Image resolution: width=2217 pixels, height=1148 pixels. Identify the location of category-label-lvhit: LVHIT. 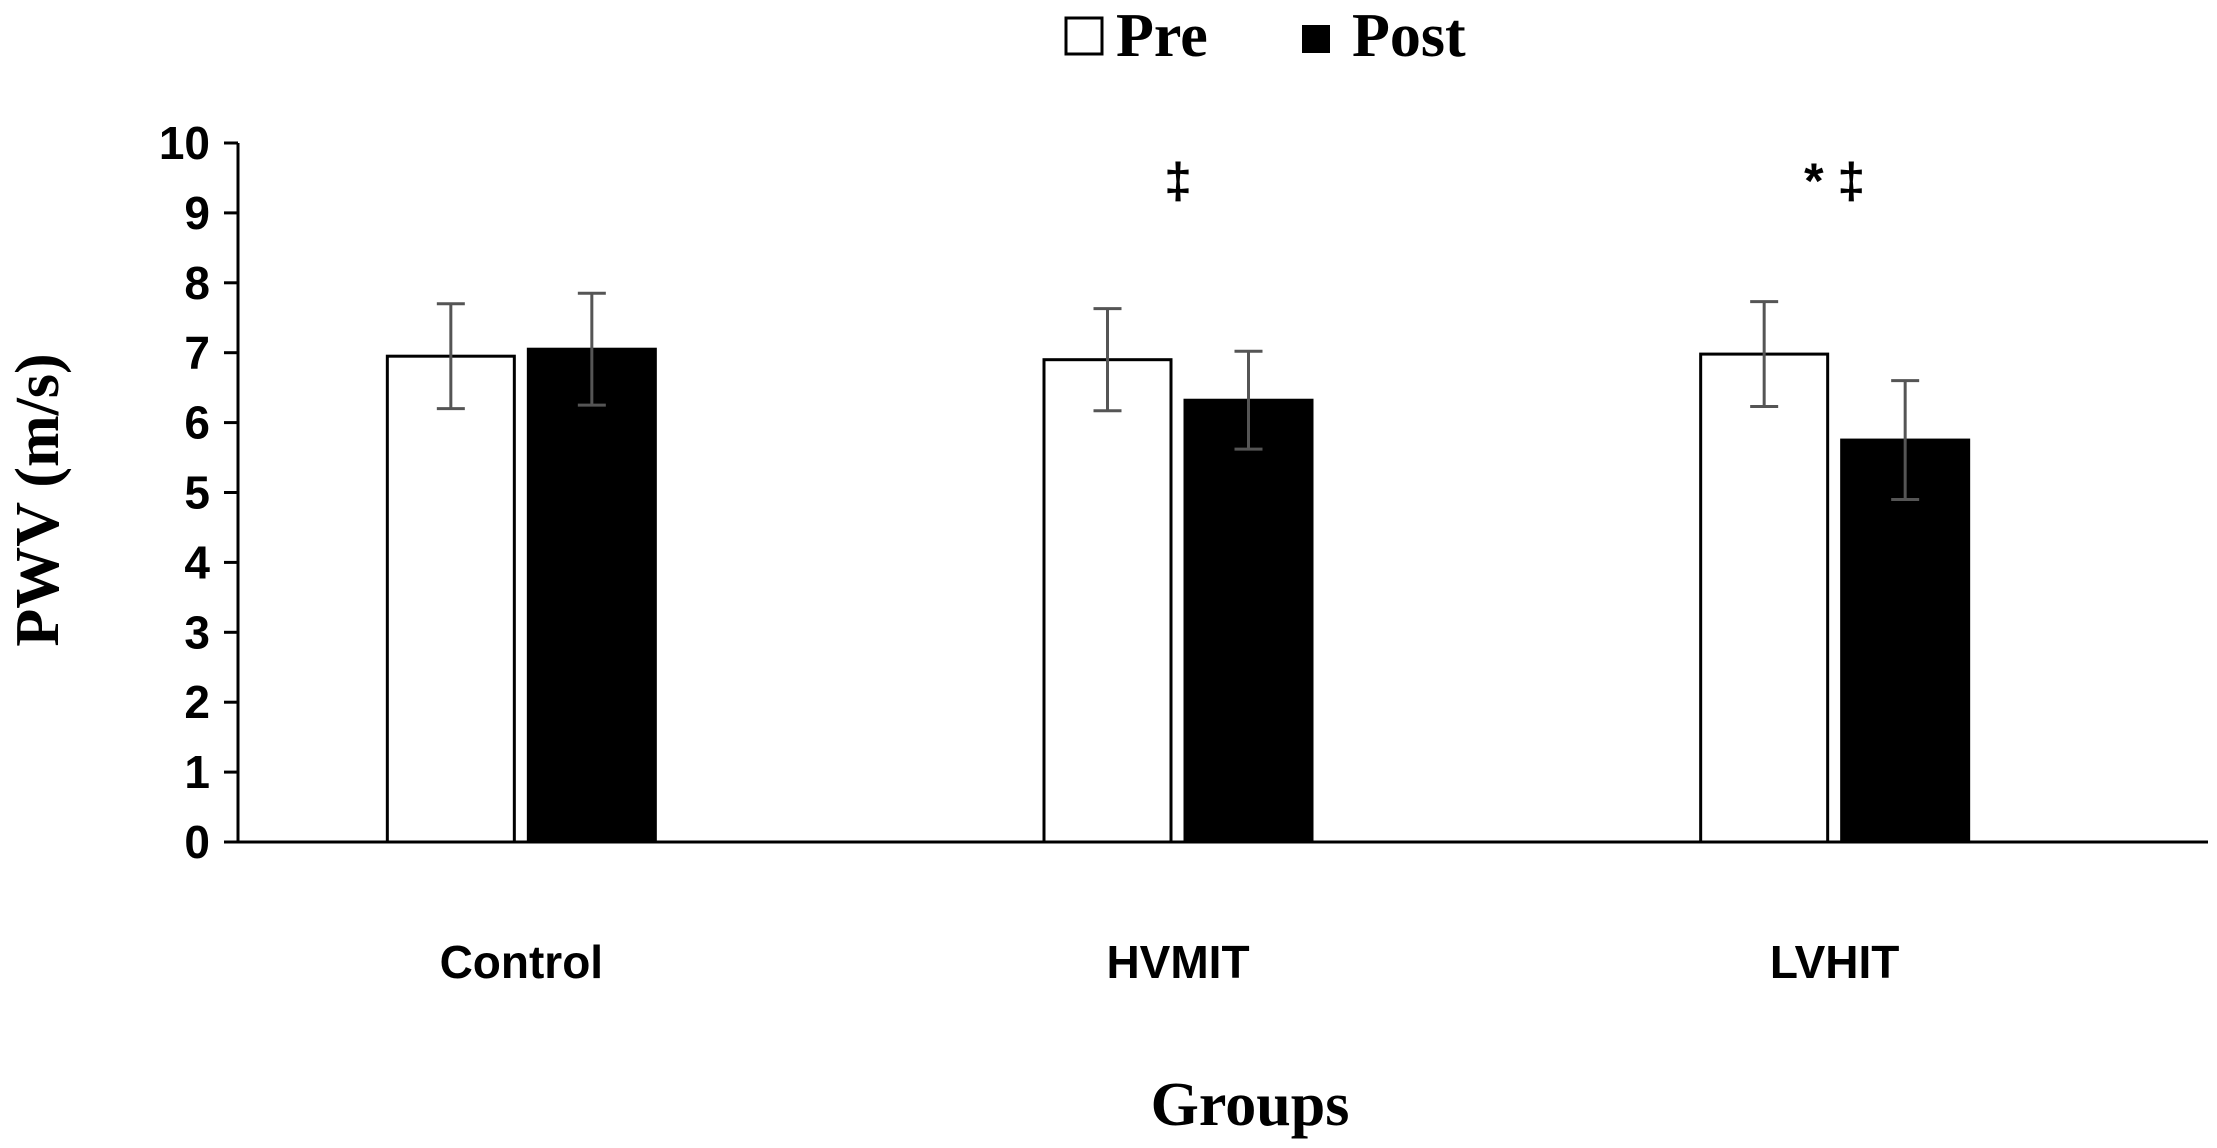
(1834, 962).